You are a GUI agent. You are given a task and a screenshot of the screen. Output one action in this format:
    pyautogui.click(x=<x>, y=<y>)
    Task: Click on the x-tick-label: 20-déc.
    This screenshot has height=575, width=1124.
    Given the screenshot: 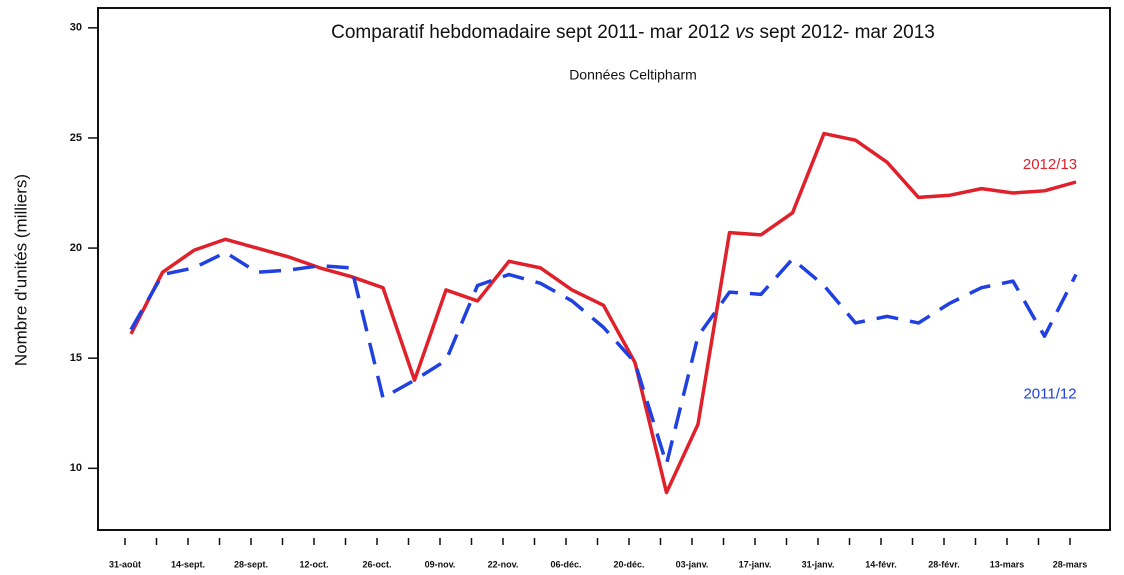 What is the action you would take?
    pyautogui.click(x=628, y=564)
    